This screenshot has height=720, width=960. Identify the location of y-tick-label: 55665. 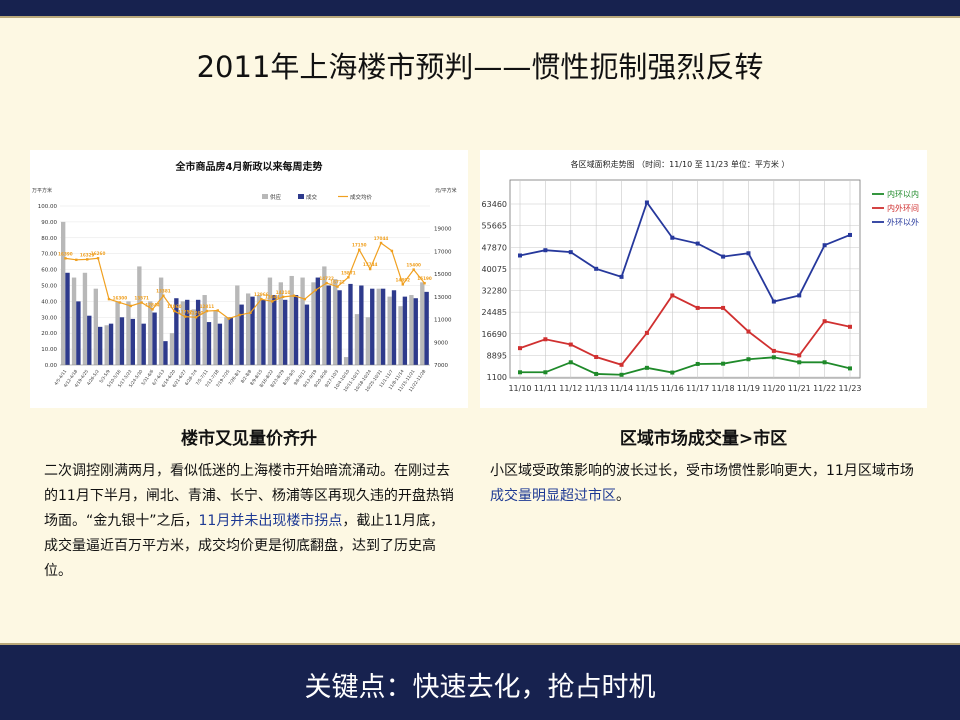
(494, 226).